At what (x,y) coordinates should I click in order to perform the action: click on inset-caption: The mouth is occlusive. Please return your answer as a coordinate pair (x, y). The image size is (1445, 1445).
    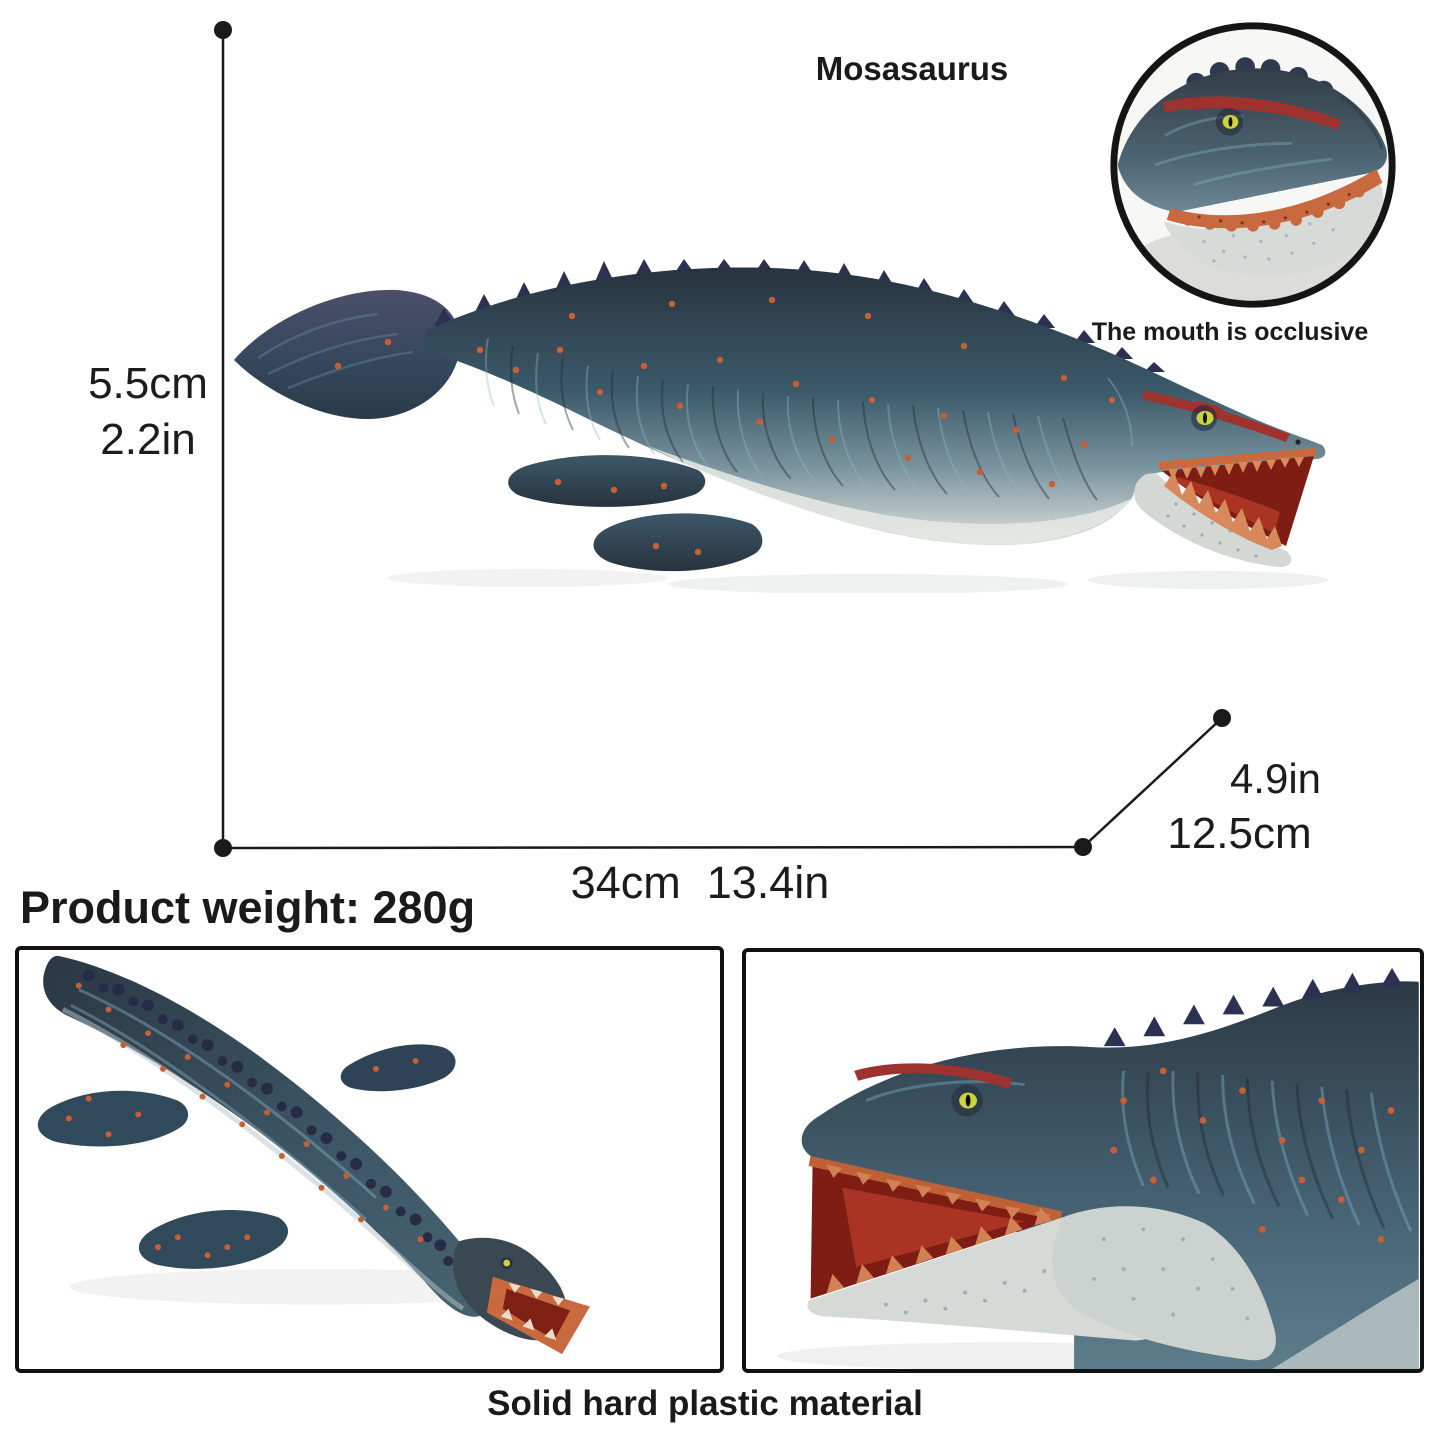
    Looking at the image, I should click on (1230, 332).